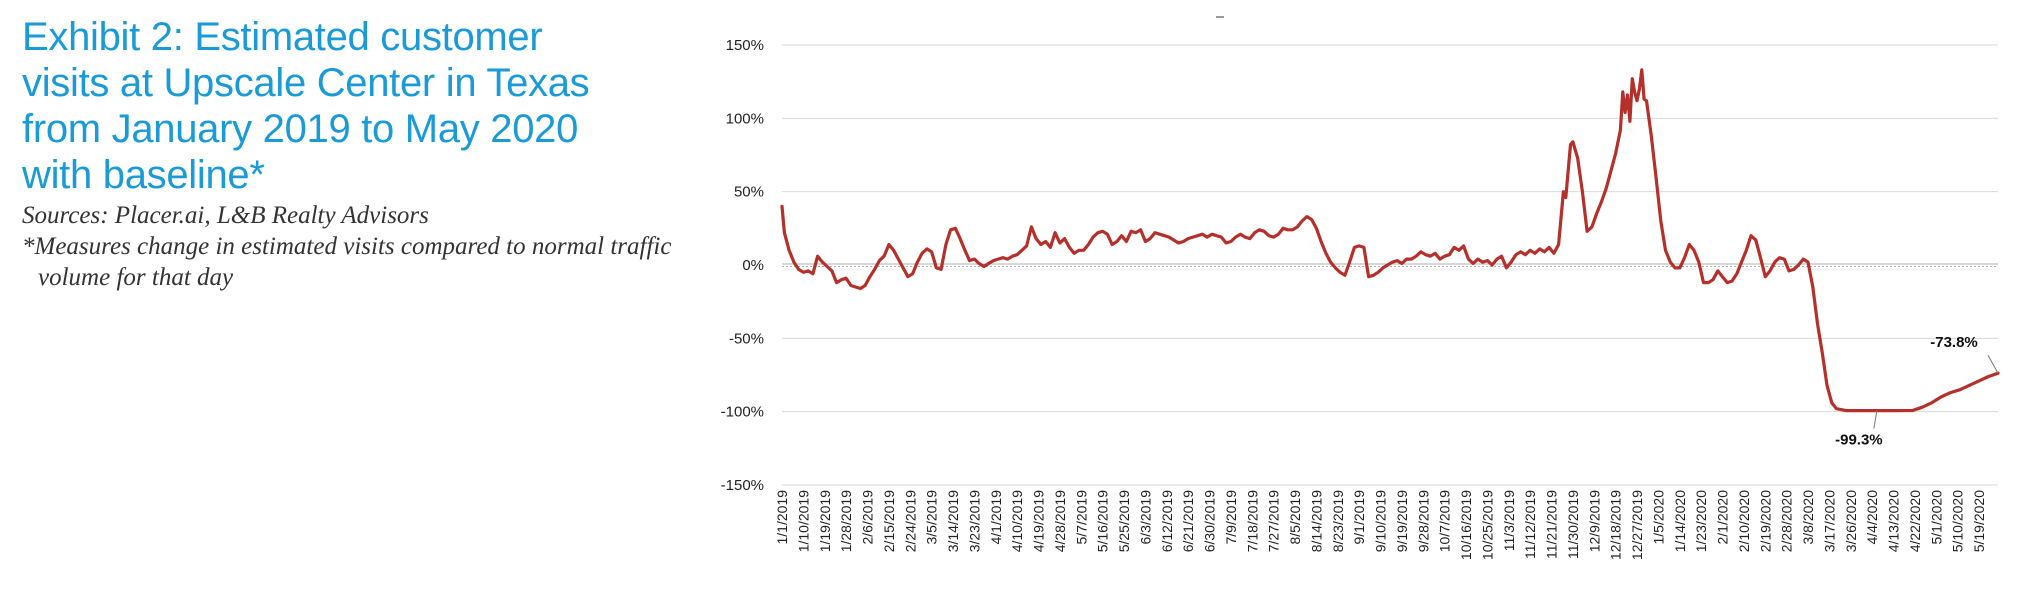 This screenshot has width=2018, height=598. Describe the element at coordinates (1851, 521) in the screenshot. I see `x-tick-label: 3/26/2020` at that location.